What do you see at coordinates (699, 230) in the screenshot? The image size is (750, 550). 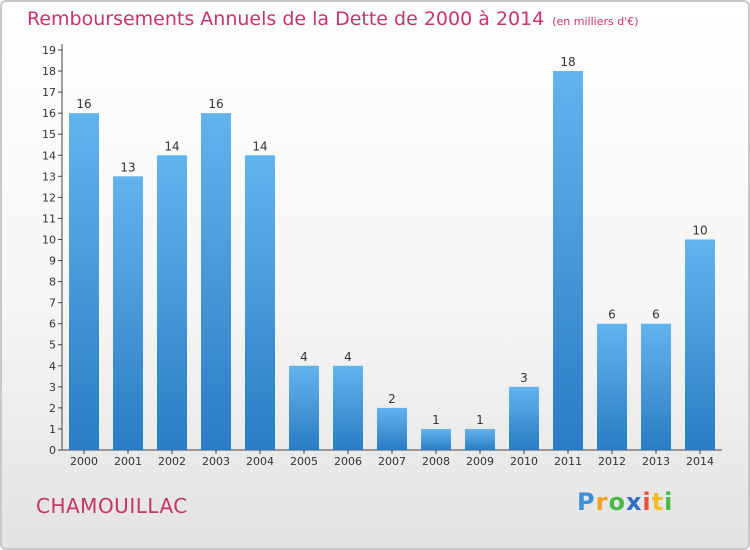 I see `data-label: 10` at bounding box center [699, 230].